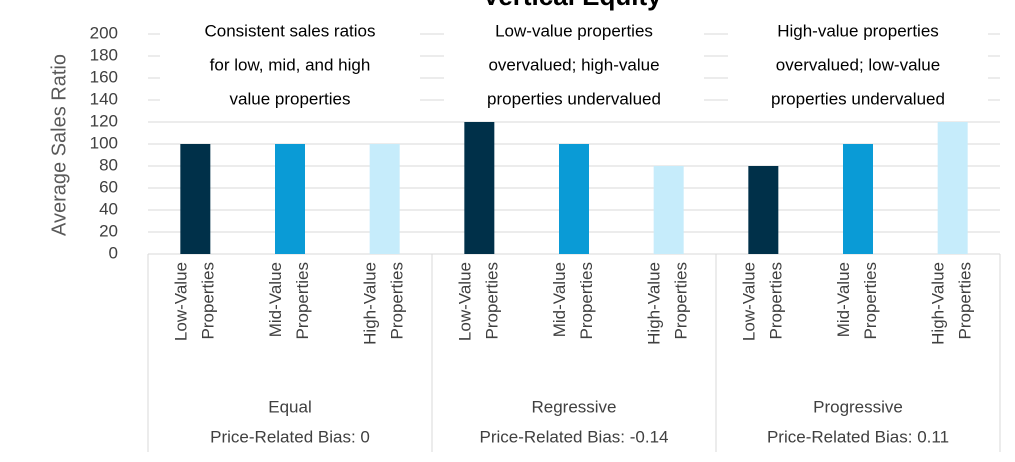  What do you see at coordinates (574, 436) in the screenshot?
I see `group-subtitle: Price-Related Bias: -0.14` at bounding box center [574, 436].